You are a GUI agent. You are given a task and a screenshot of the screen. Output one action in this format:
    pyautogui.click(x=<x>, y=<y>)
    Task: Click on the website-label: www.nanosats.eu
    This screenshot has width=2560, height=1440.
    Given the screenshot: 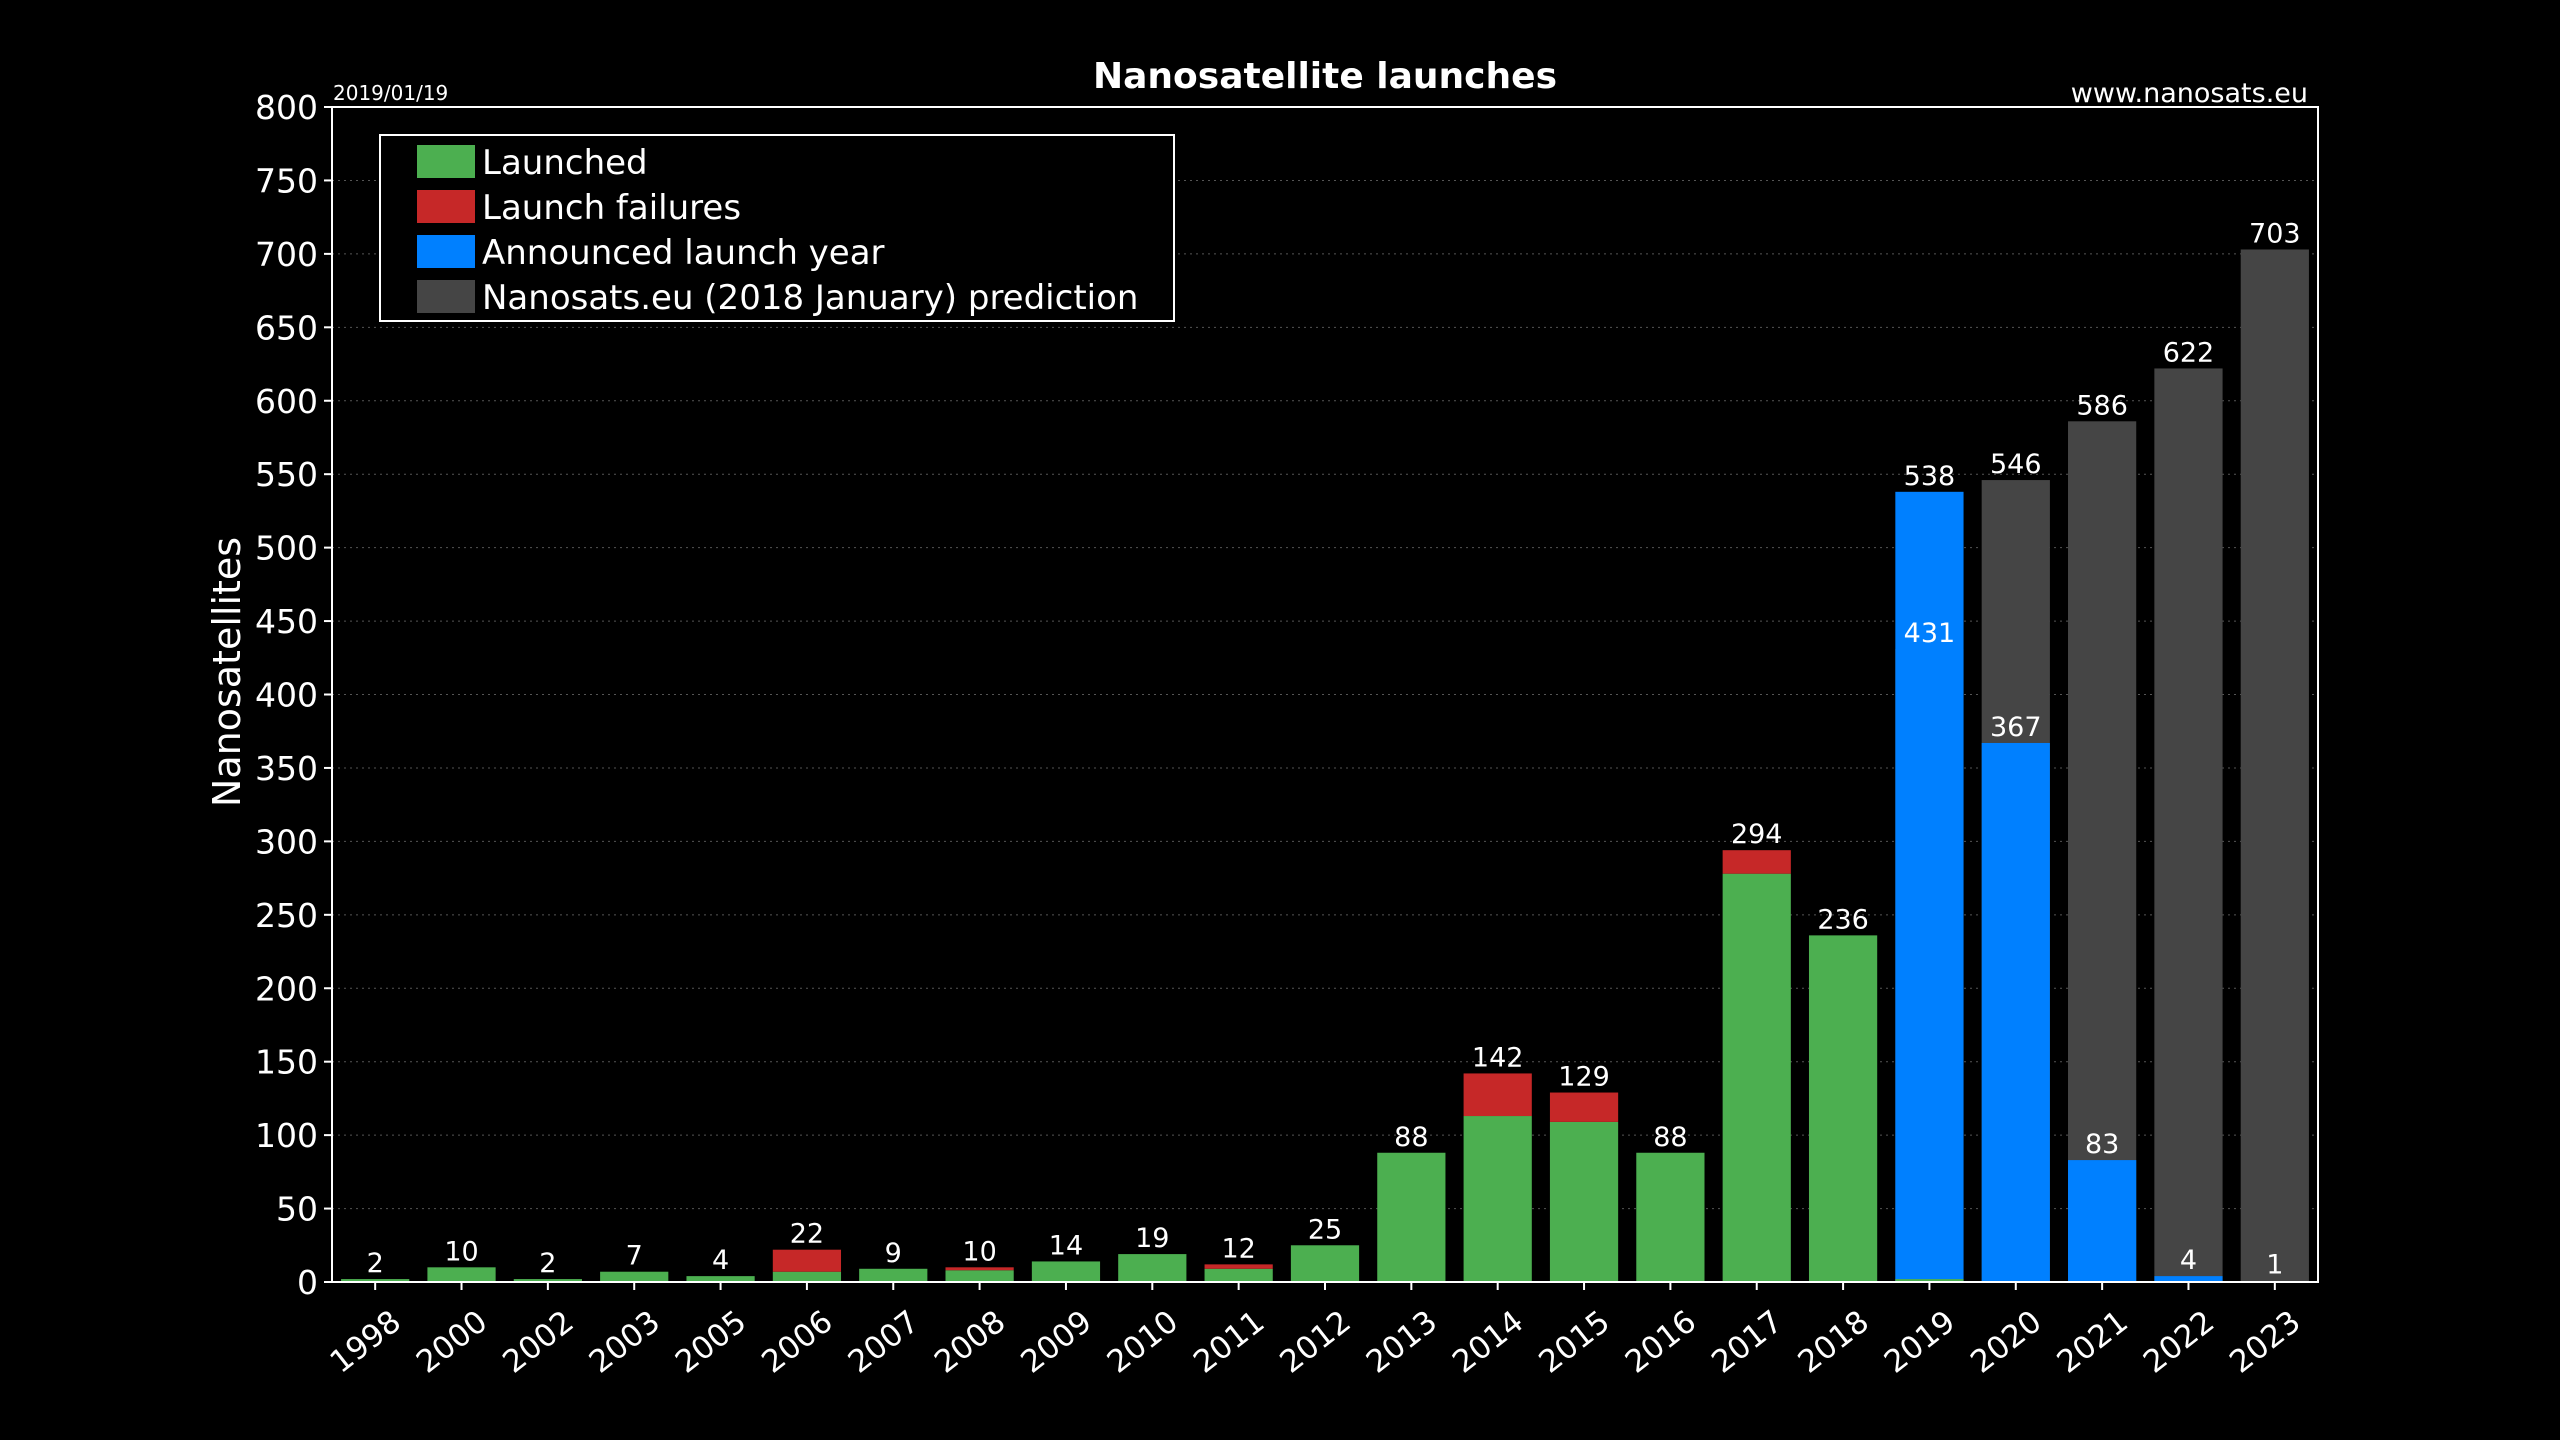 What is the action you would take?
    pyautogui.click(x=2189, y=93)
    